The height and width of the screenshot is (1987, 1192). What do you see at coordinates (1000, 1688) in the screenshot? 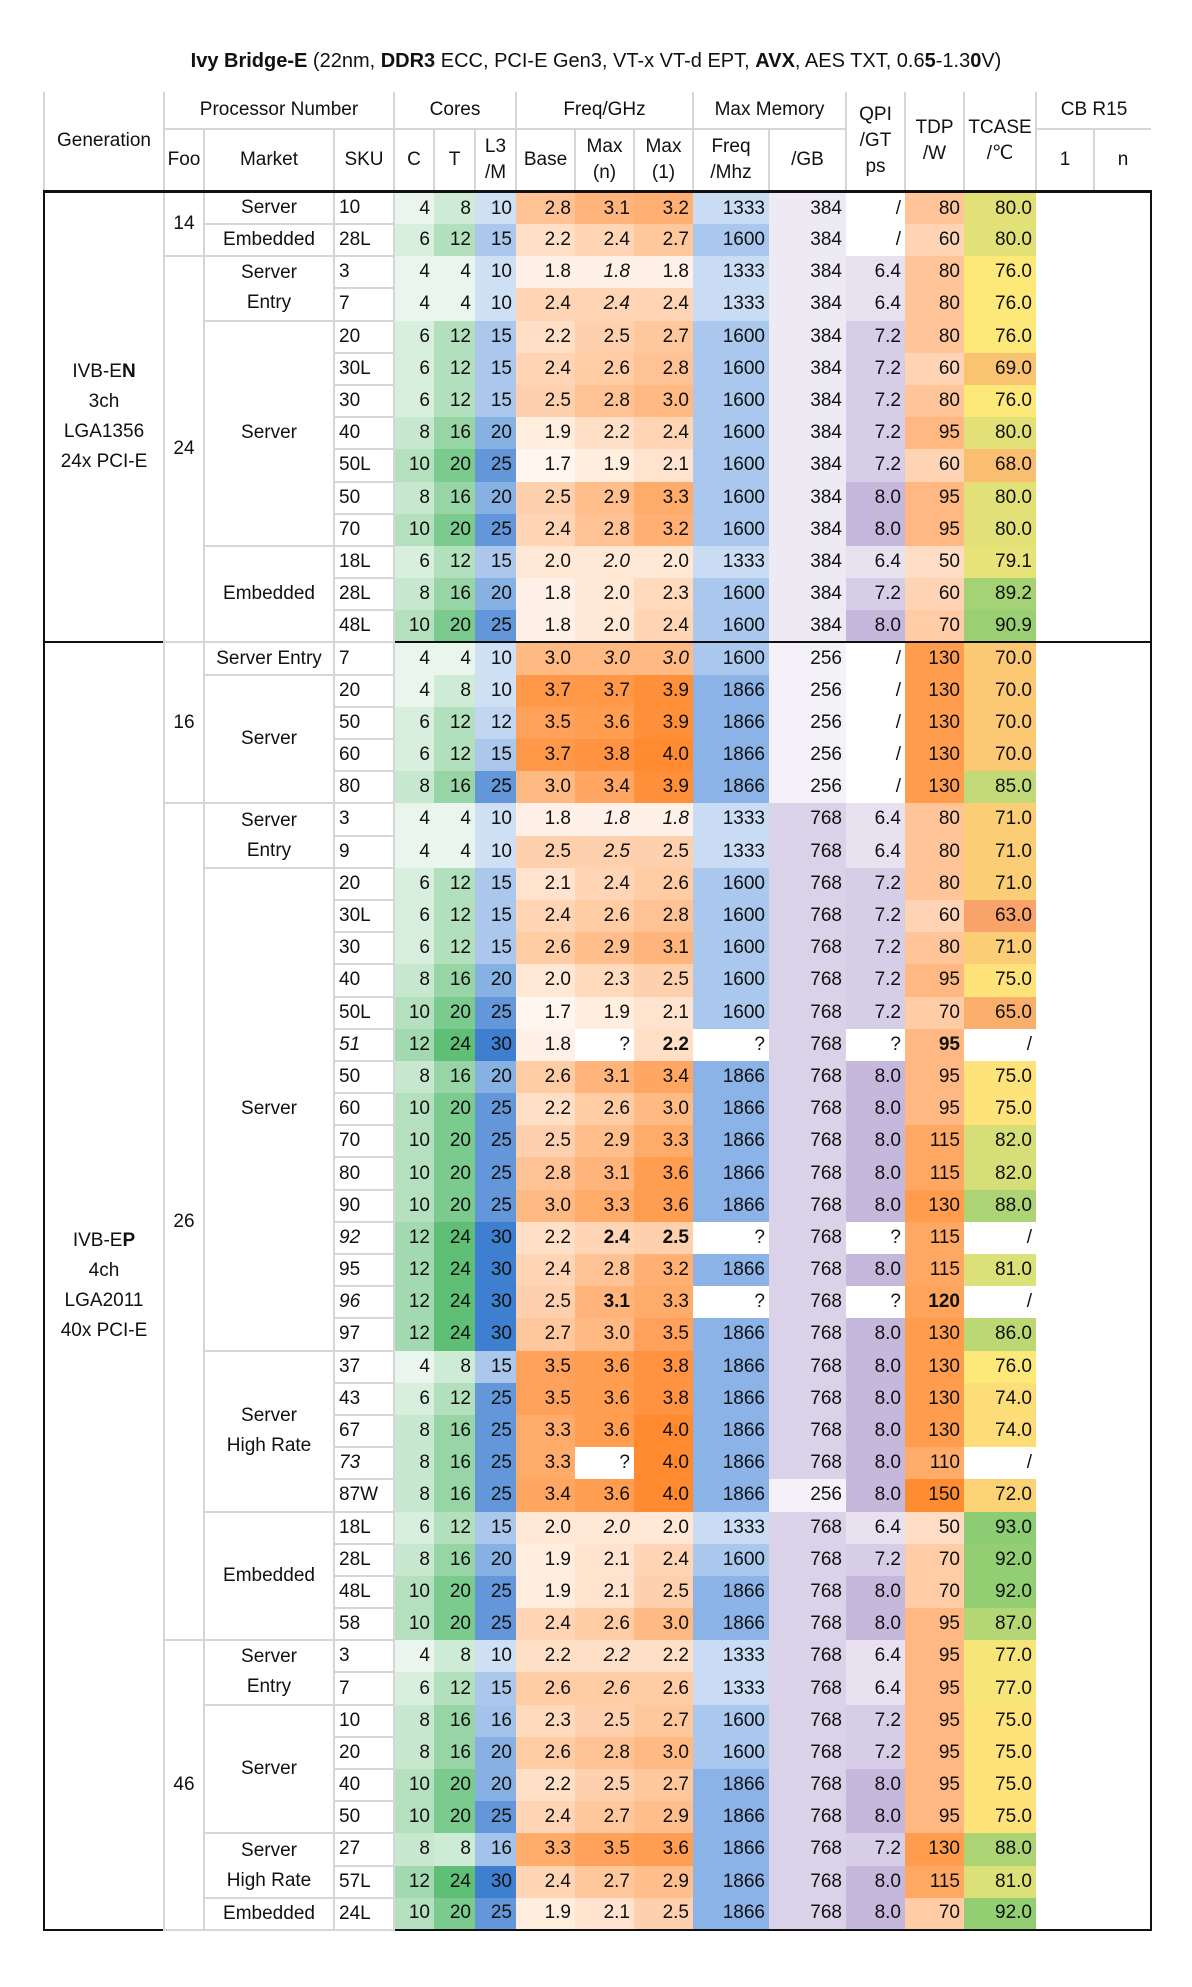
I see `tcase-cell: 77.0` at bounding box center [1000, 1688].